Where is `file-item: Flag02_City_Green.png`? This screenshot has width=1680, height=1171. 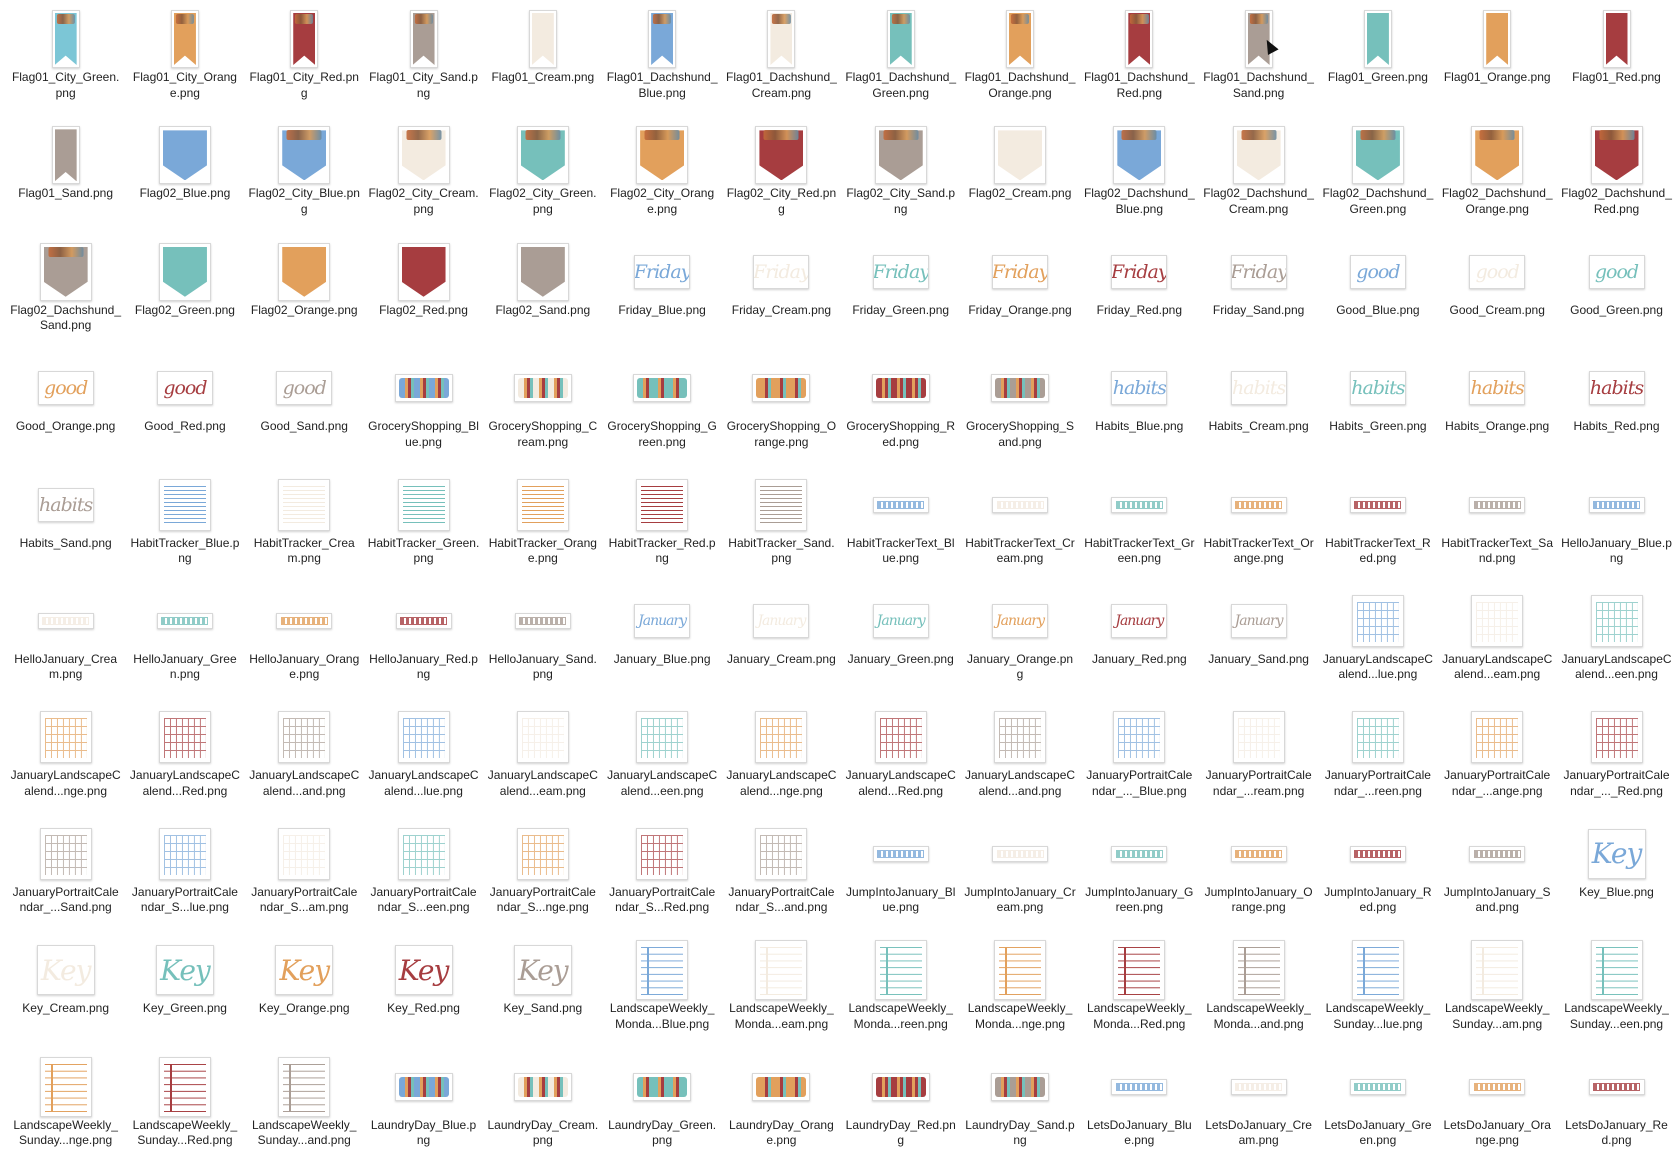
file-item: Flag02_City_Green.png is located at coordinates (542, 178).